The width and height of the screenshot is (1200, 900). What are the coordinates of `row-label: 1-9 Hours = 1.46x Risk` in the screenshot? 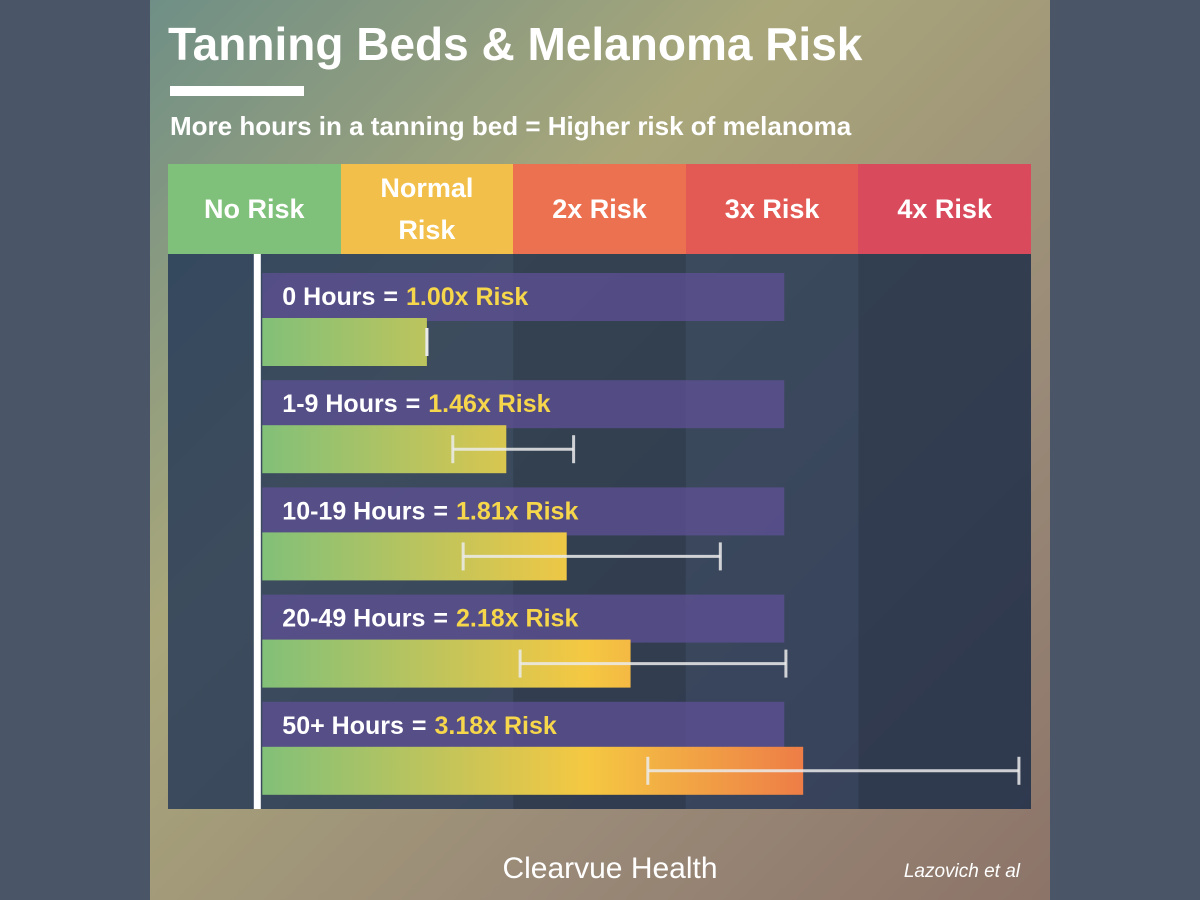 It's located at (416, 404).